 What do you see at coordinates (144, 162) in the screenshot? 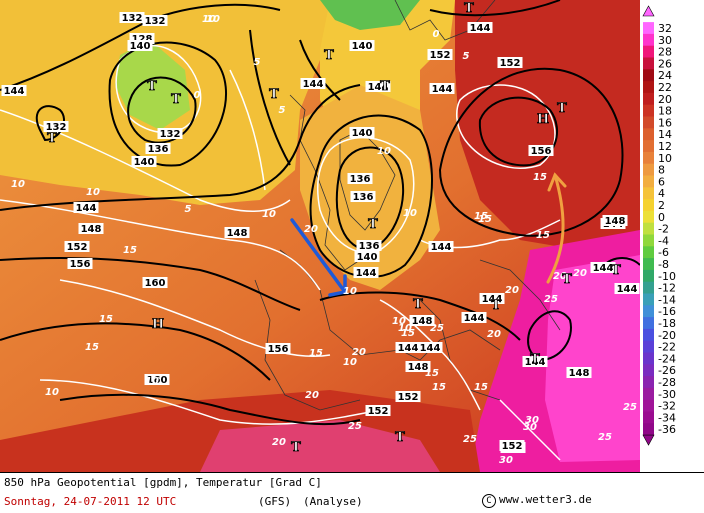
I see `height-label: 140` at bounding box center [144, 162].